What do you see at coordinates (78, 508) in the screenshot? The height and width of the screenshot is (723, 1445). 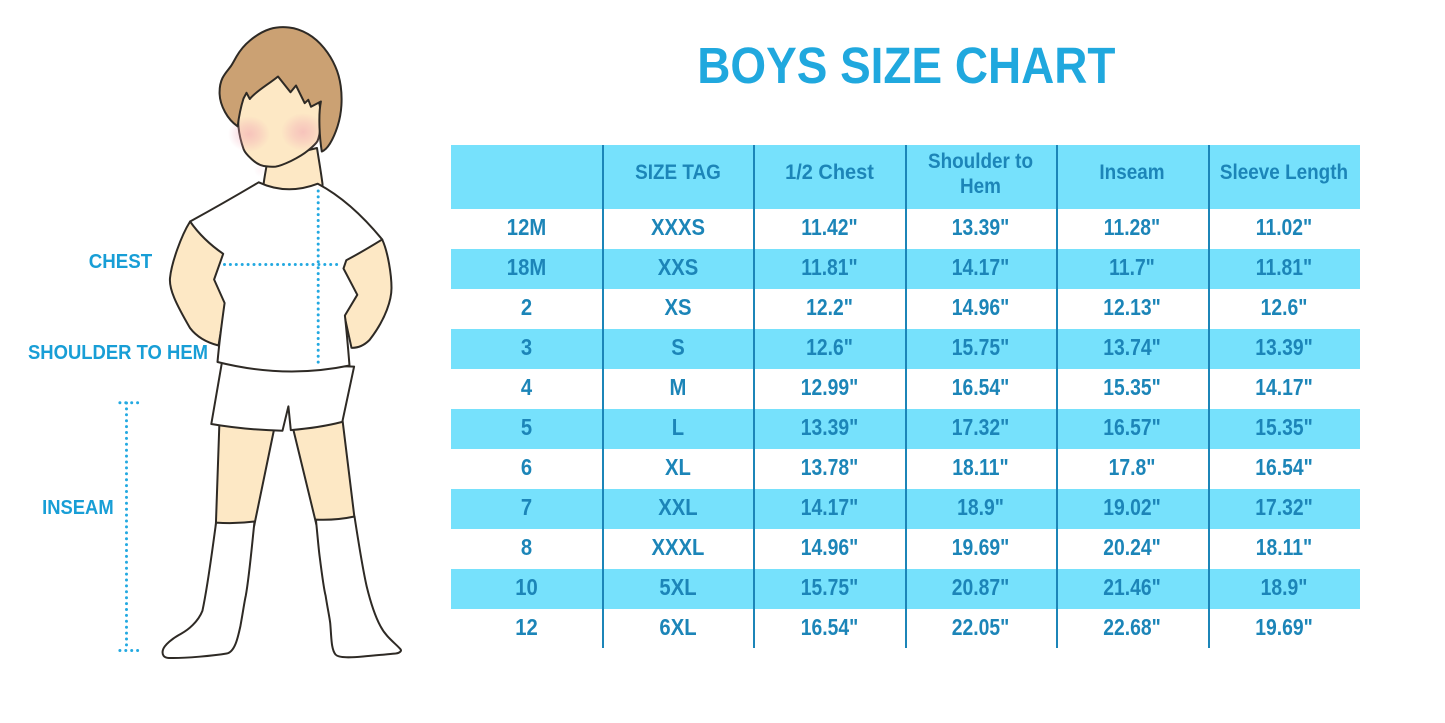 I see `svg-text: INSEAM` at bounding box center [78, 508].